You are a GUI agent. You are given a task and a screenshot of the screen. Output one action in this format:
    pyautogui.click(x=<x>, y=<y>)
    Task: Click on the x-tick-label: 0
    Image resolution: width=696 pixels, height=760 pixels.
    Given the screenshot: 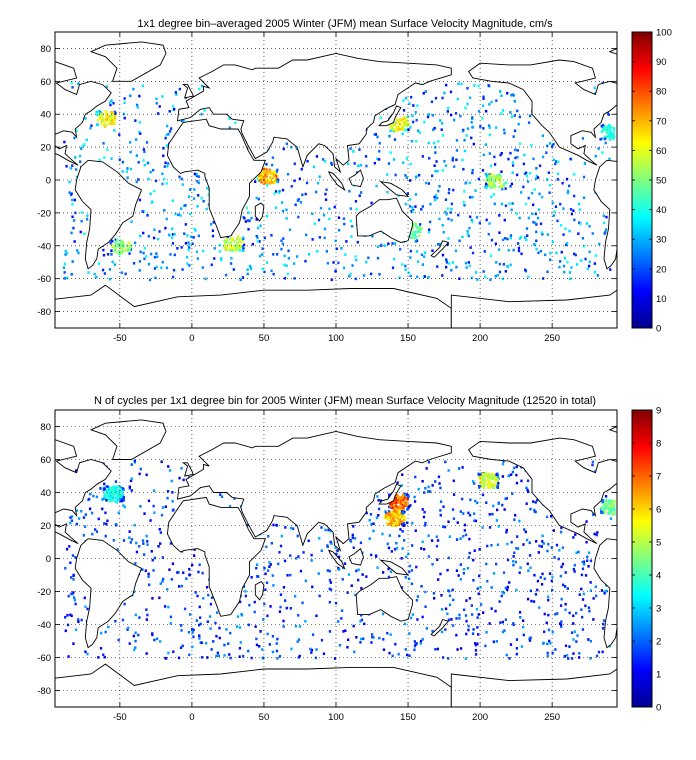 What is the action you would take?
    pyautogui.click(x=191, y=338)
    